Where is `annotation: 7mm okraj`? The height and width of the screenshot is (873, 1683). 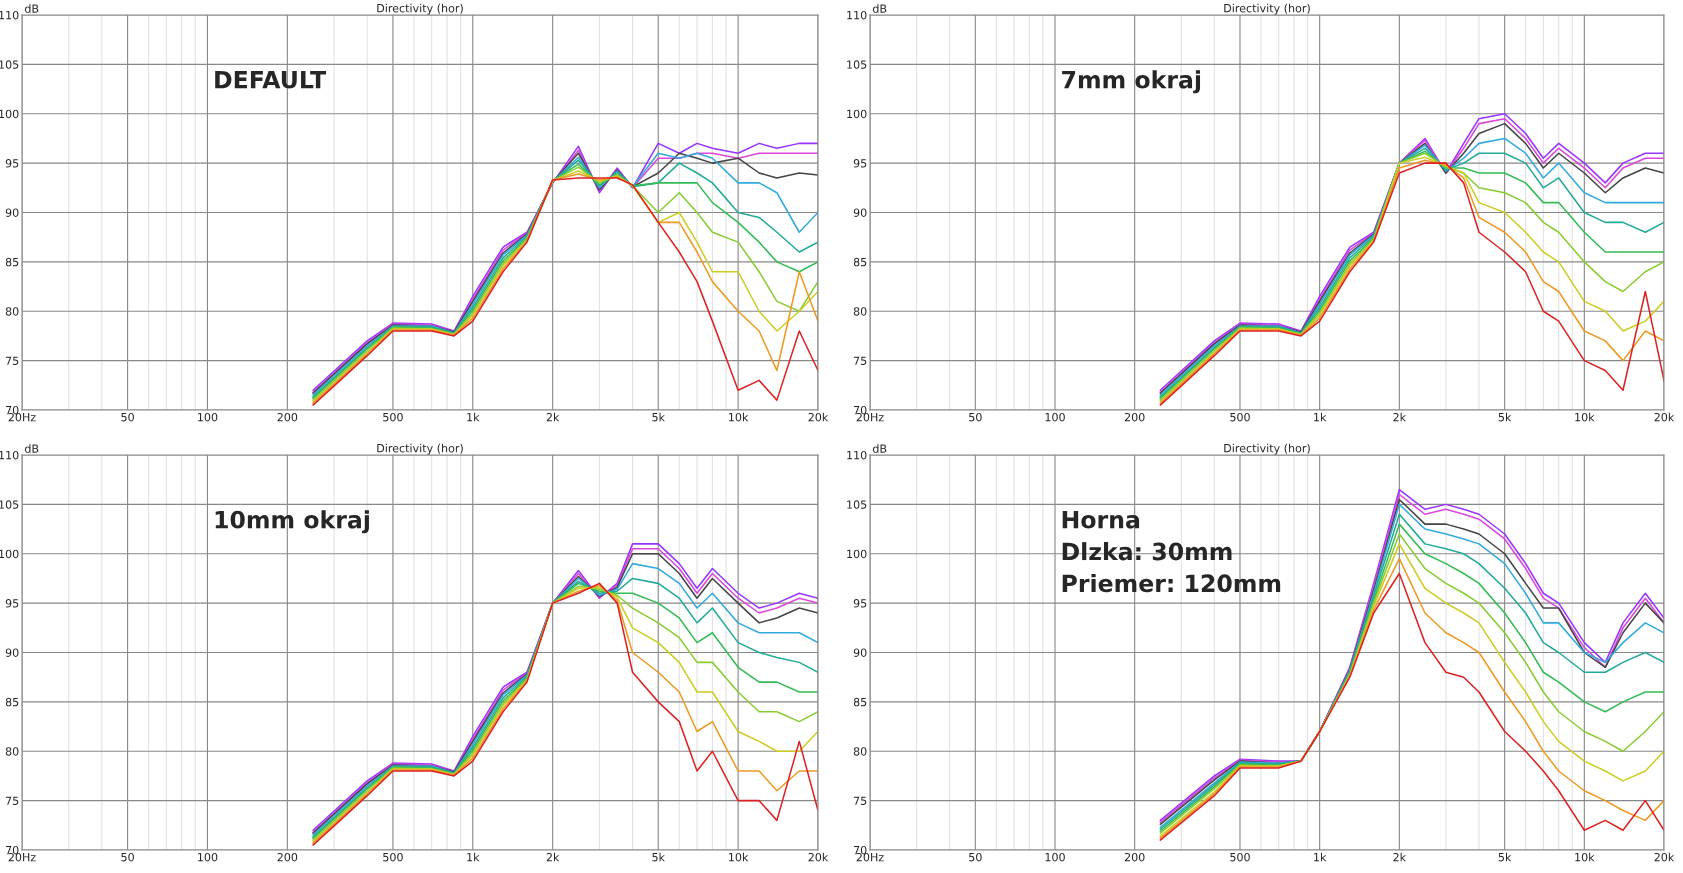 annotation: 7mm okraj is located at coordinates (1131, 82).